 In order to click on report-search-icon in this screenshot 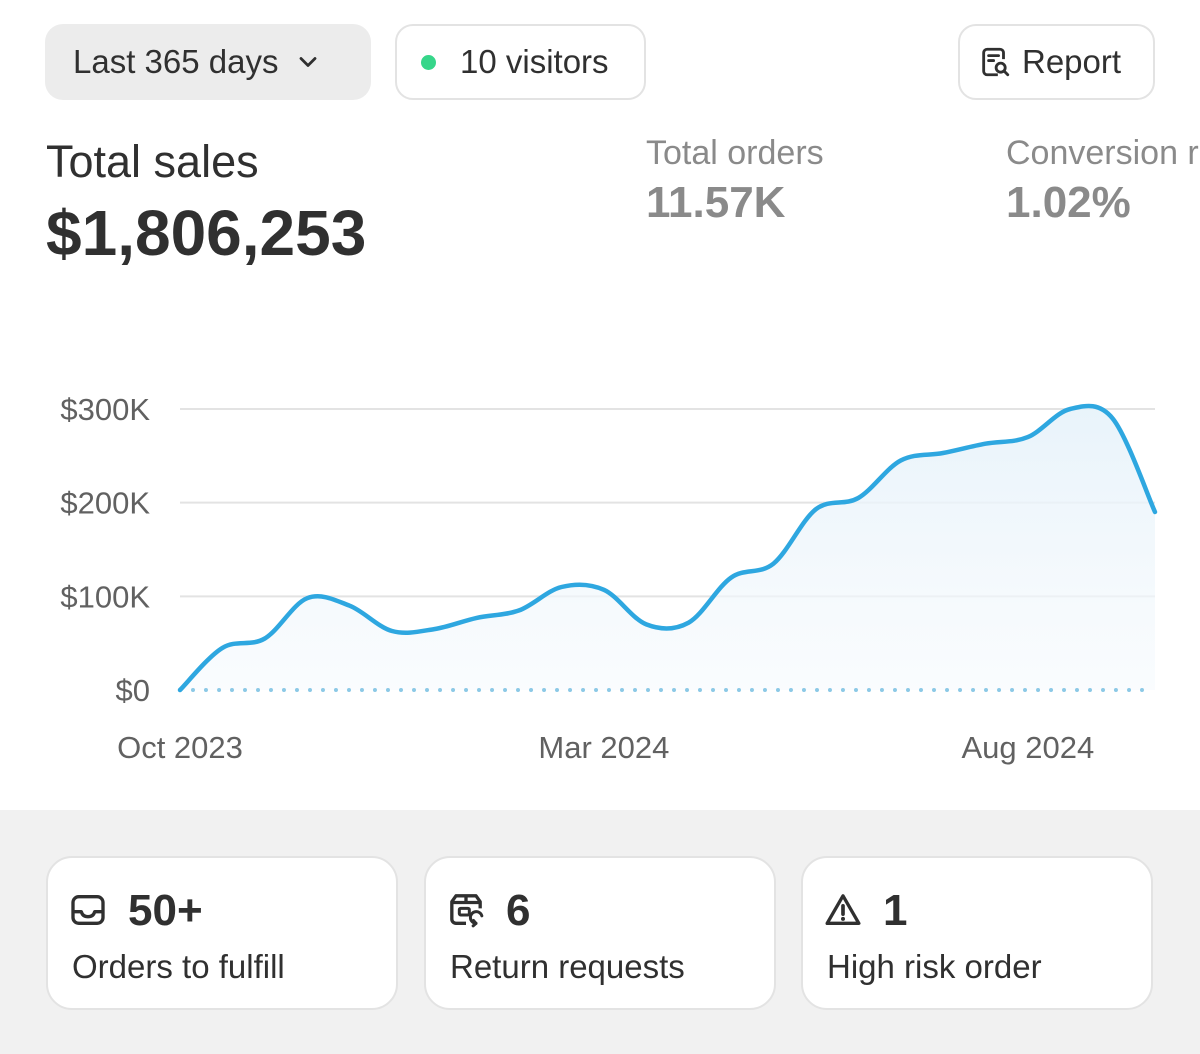, I will do `click(996, 62)`.